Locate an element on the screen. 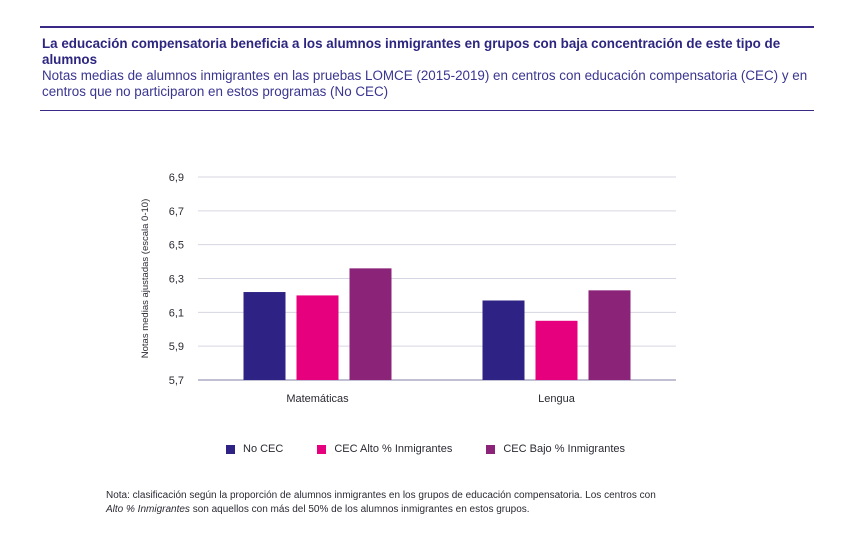  legend-swatch-cec-alto is located at coordinates (322, 449).